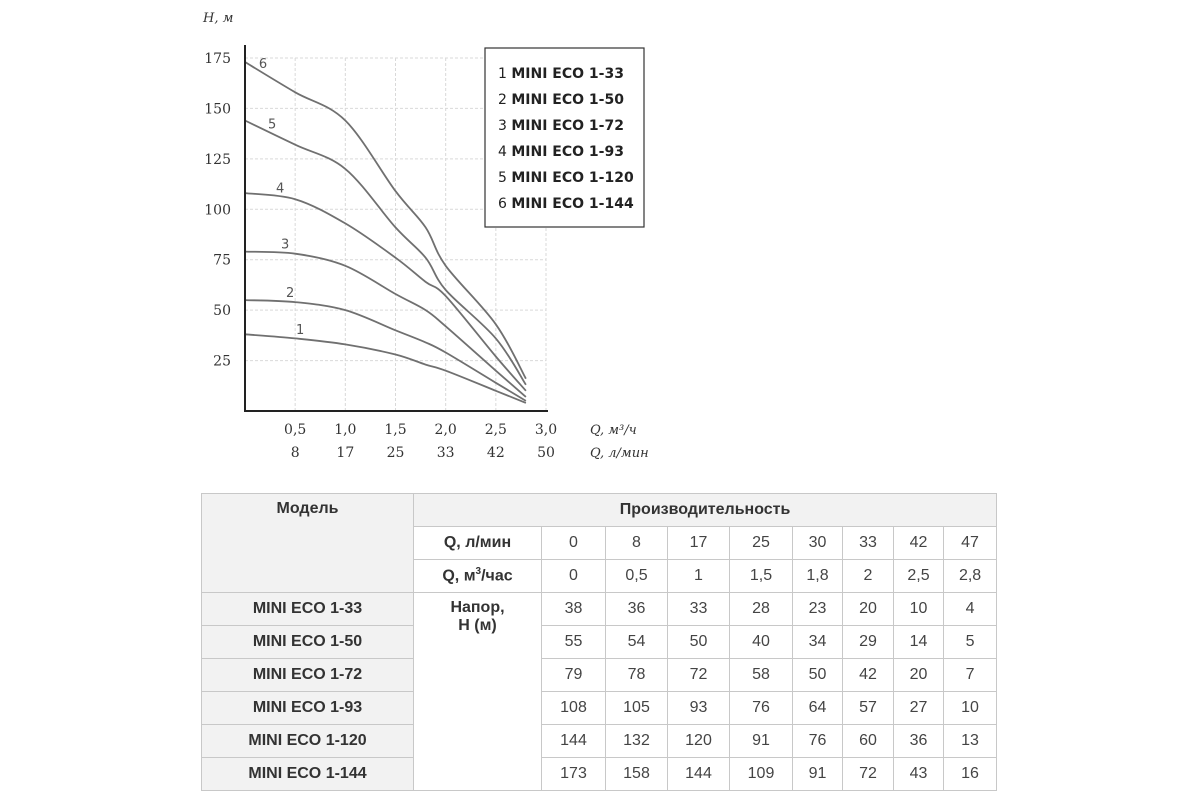 The image size is (1200, 800). I want to click on y-tick-label: 175, so click(217, 59).